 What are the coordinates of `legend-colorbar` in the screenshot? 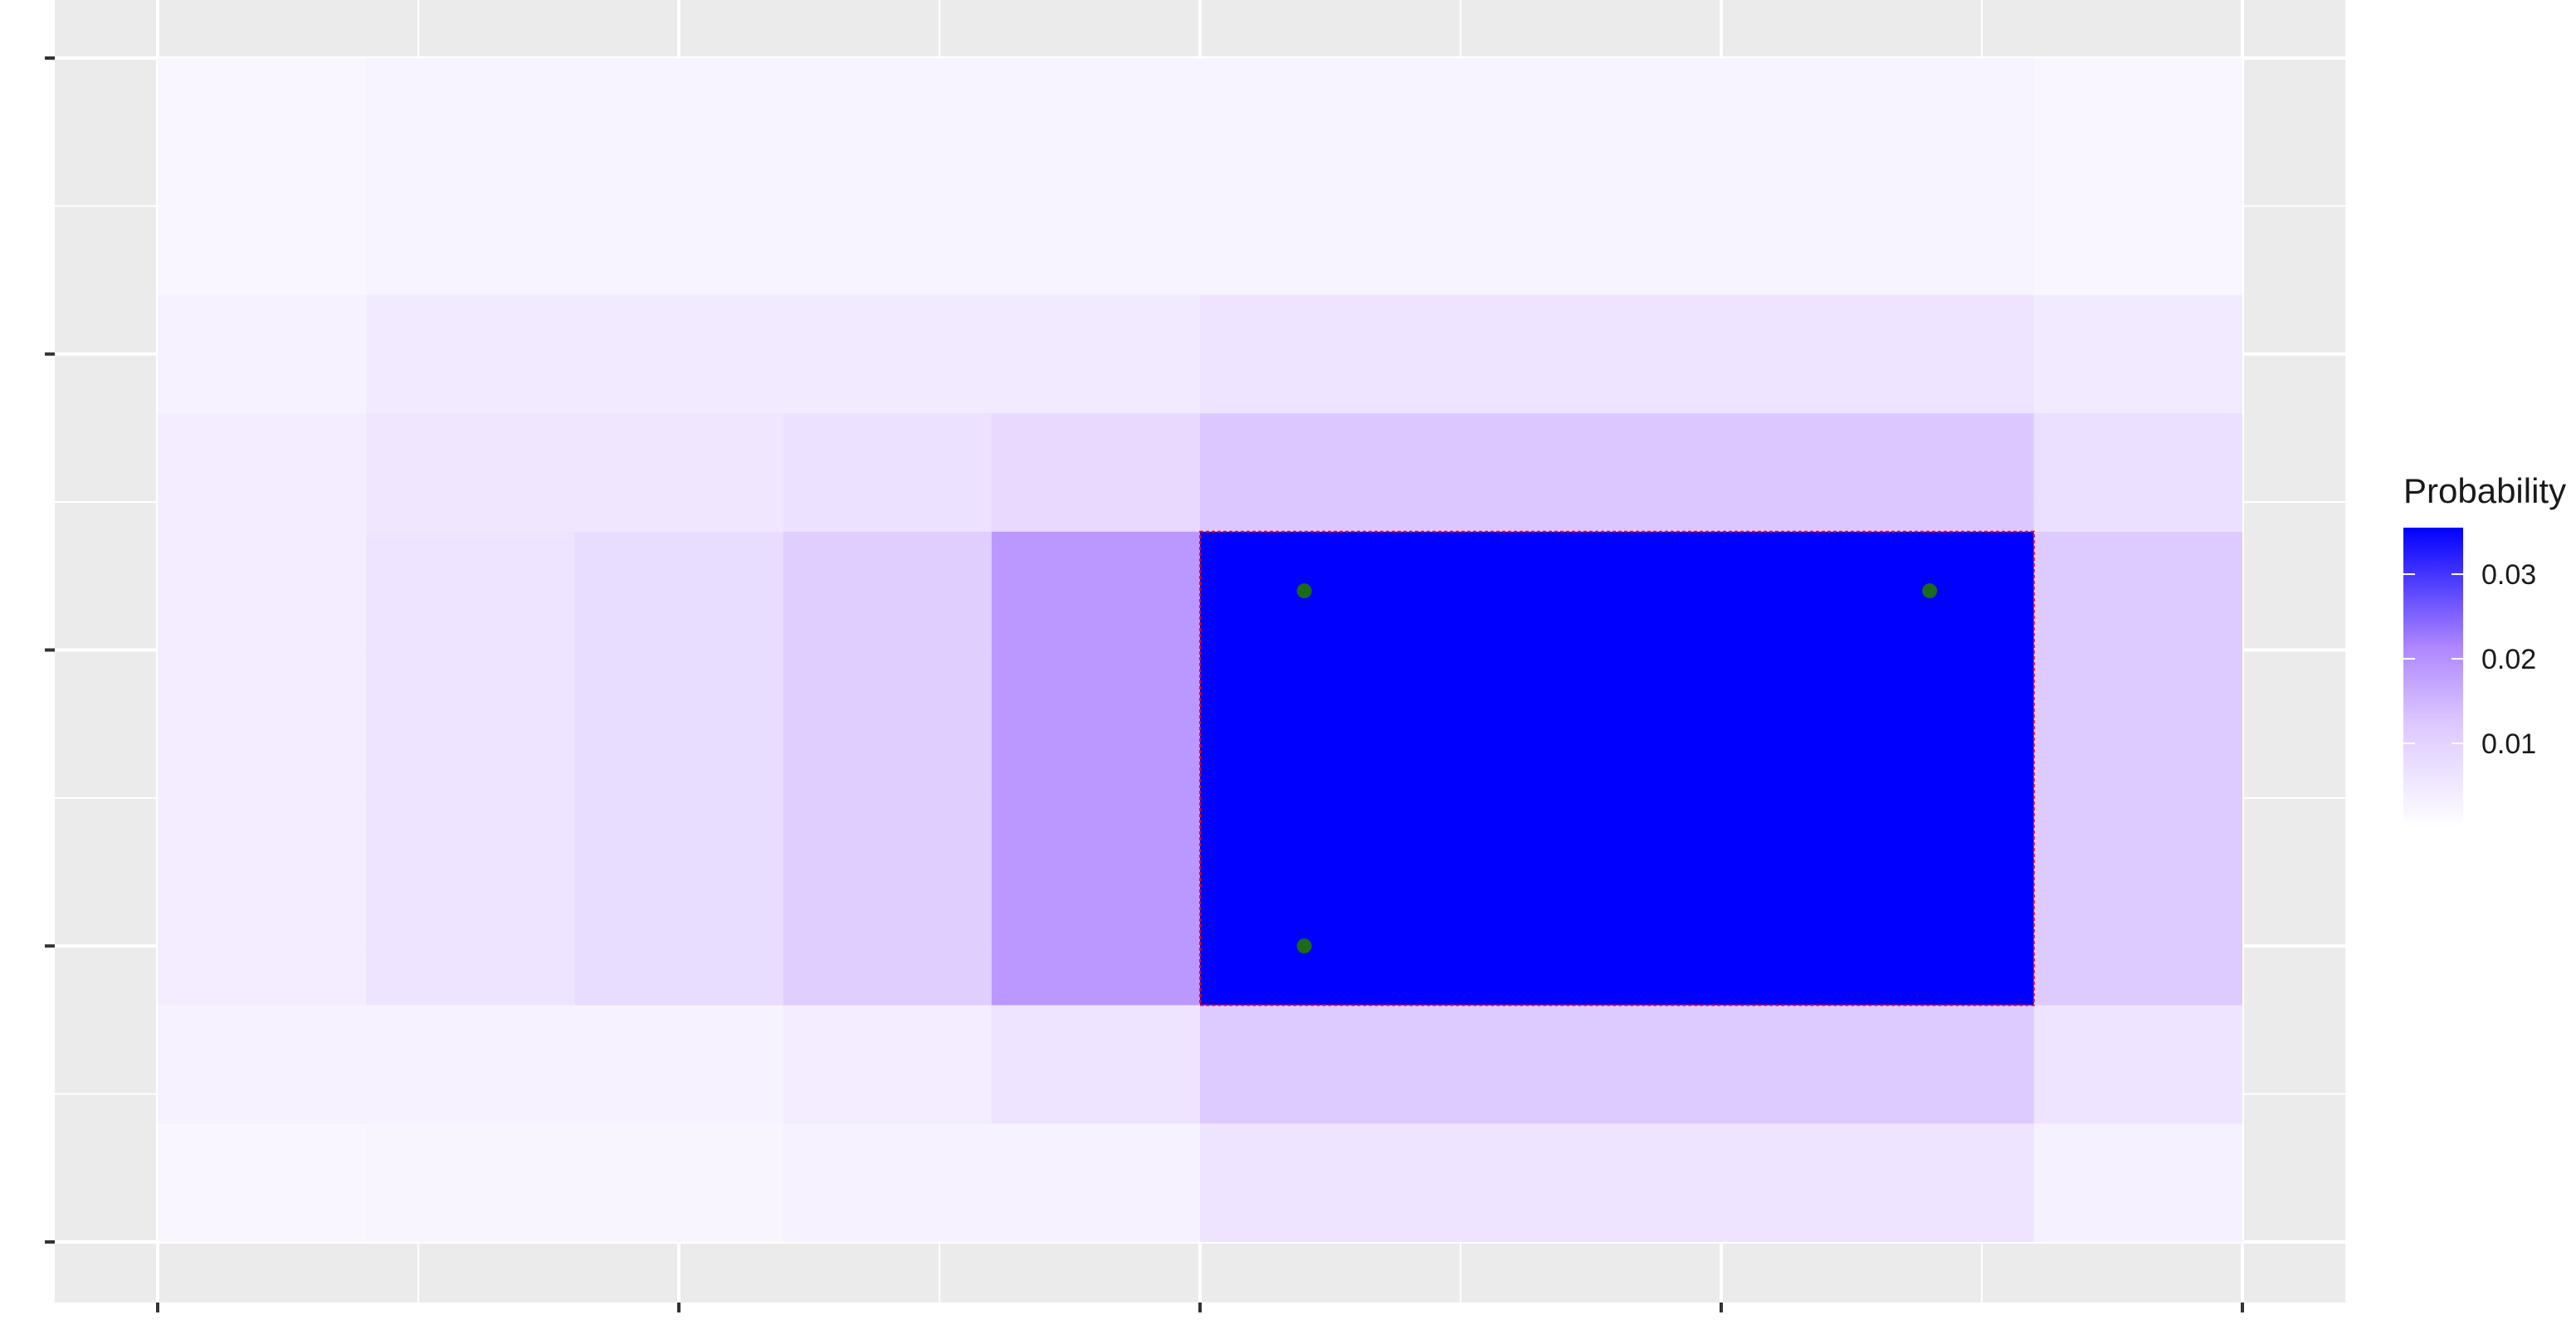 It's located at (2433, 678).